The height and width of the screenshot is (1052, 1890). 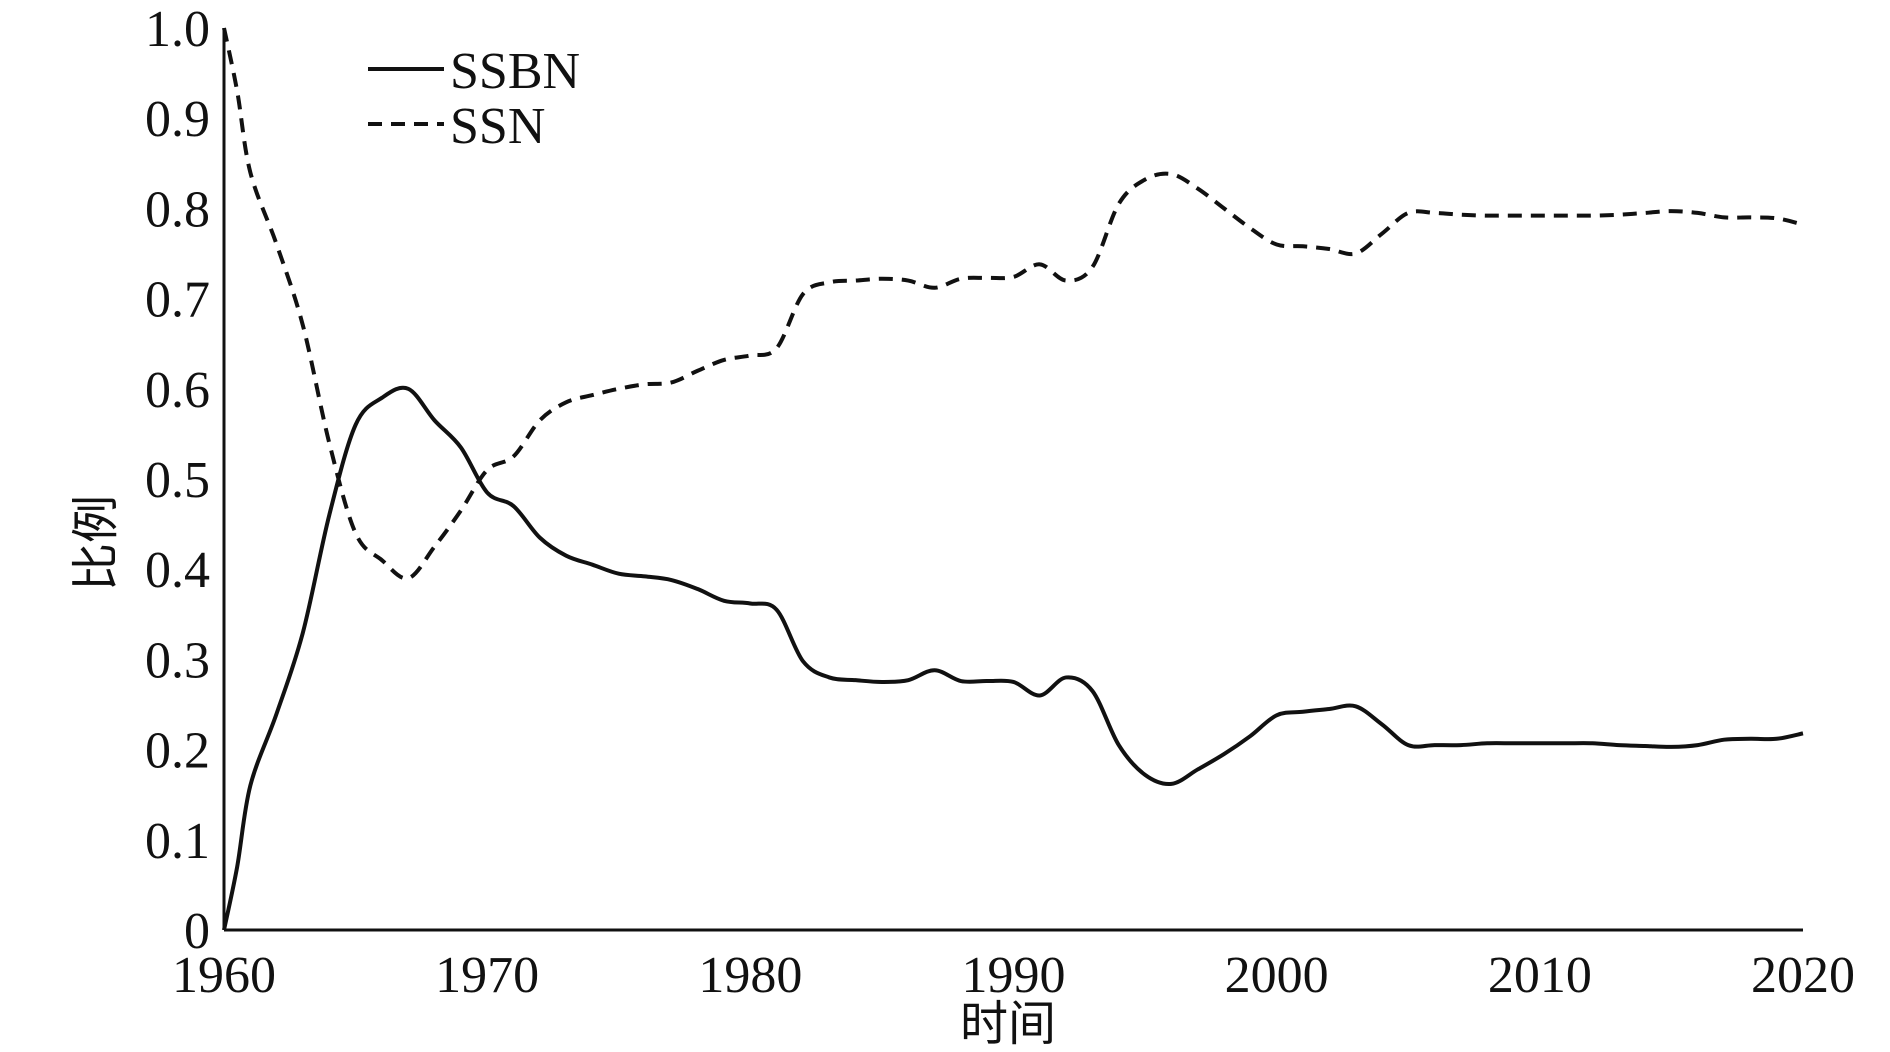 I want to click on y-tick-labels: 0 0.1 0.2 0.3 0.4 0.5 0.6 0.7 0.8 0.9 1.0, so click(x=177, y=480).